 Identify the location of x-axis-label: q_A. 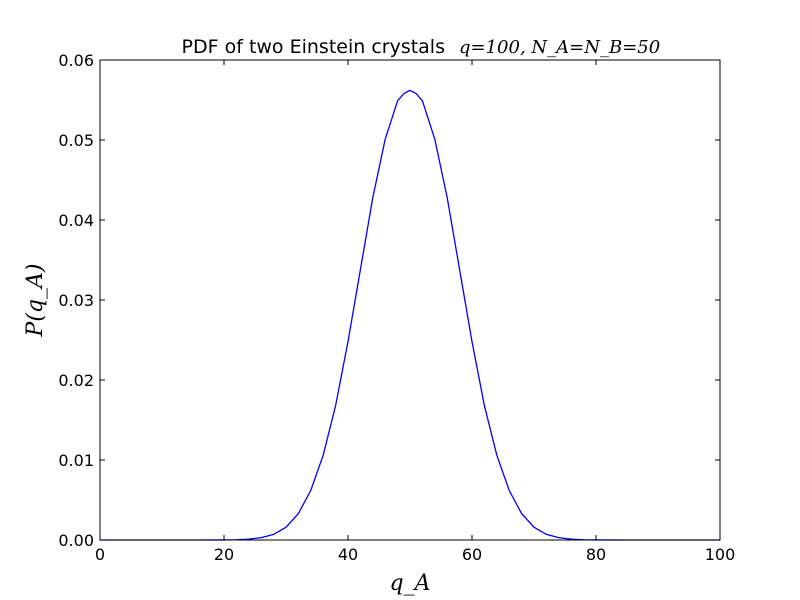
(410, 583).